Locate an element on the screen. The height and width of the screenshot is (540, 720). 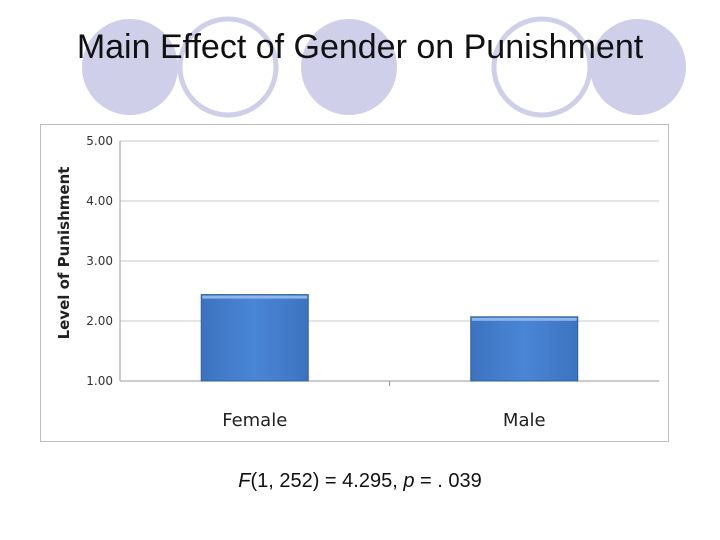
bar-female is located at coordinates (254, 338).